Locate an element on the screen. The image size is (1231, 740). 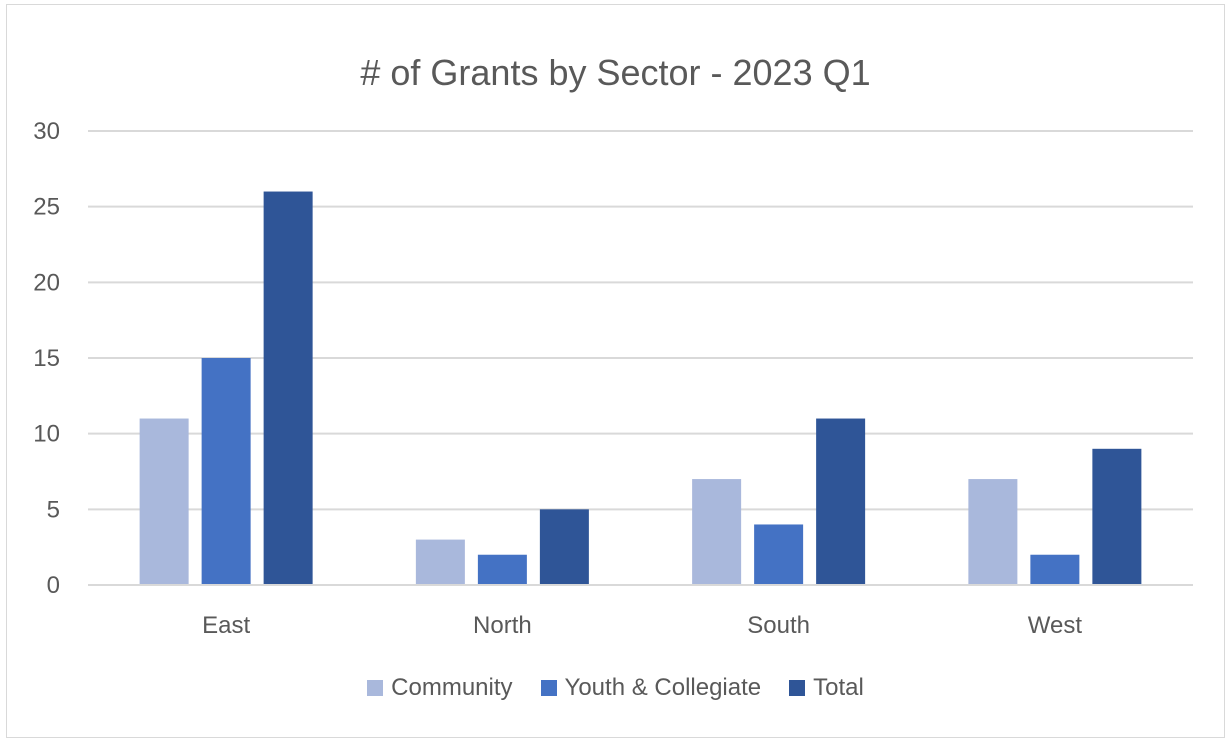
legend-item-total: Total is located at coordinates (826, 688).